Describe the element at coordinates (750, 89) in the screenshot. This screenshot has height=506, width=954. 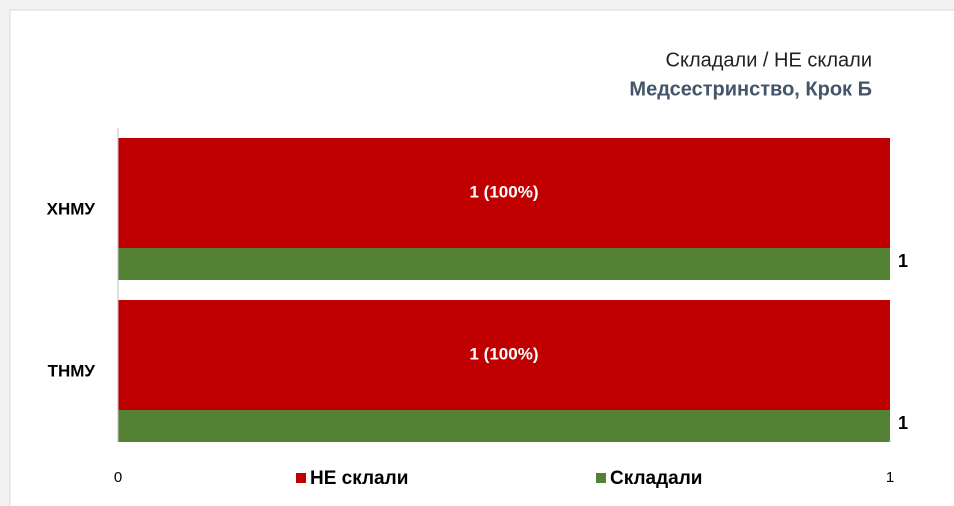
I see `chart-subtitle: Медсестринство, Крок Б` at that location.